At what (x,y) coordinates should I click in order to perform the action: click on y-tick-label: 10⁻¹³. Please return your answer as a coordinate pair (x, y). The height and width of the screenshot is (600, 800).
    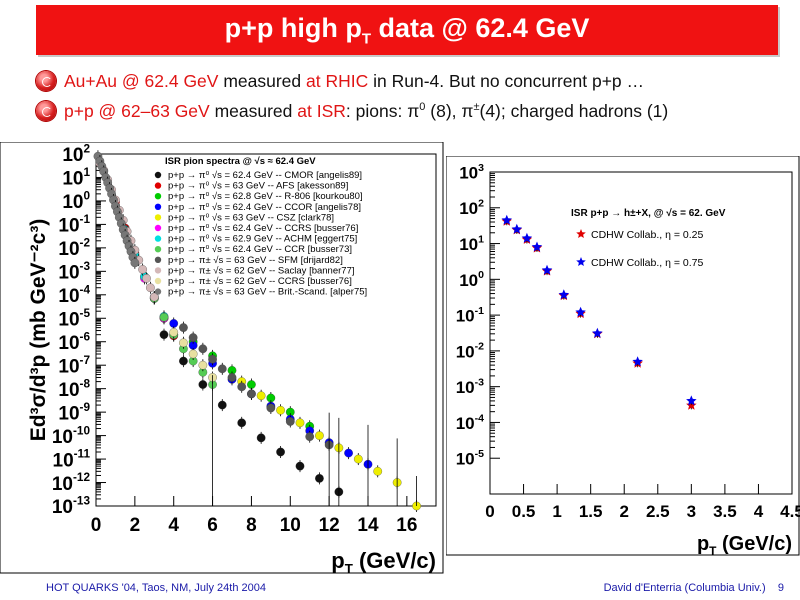
    Looking at the image, I should click on (71, 507).